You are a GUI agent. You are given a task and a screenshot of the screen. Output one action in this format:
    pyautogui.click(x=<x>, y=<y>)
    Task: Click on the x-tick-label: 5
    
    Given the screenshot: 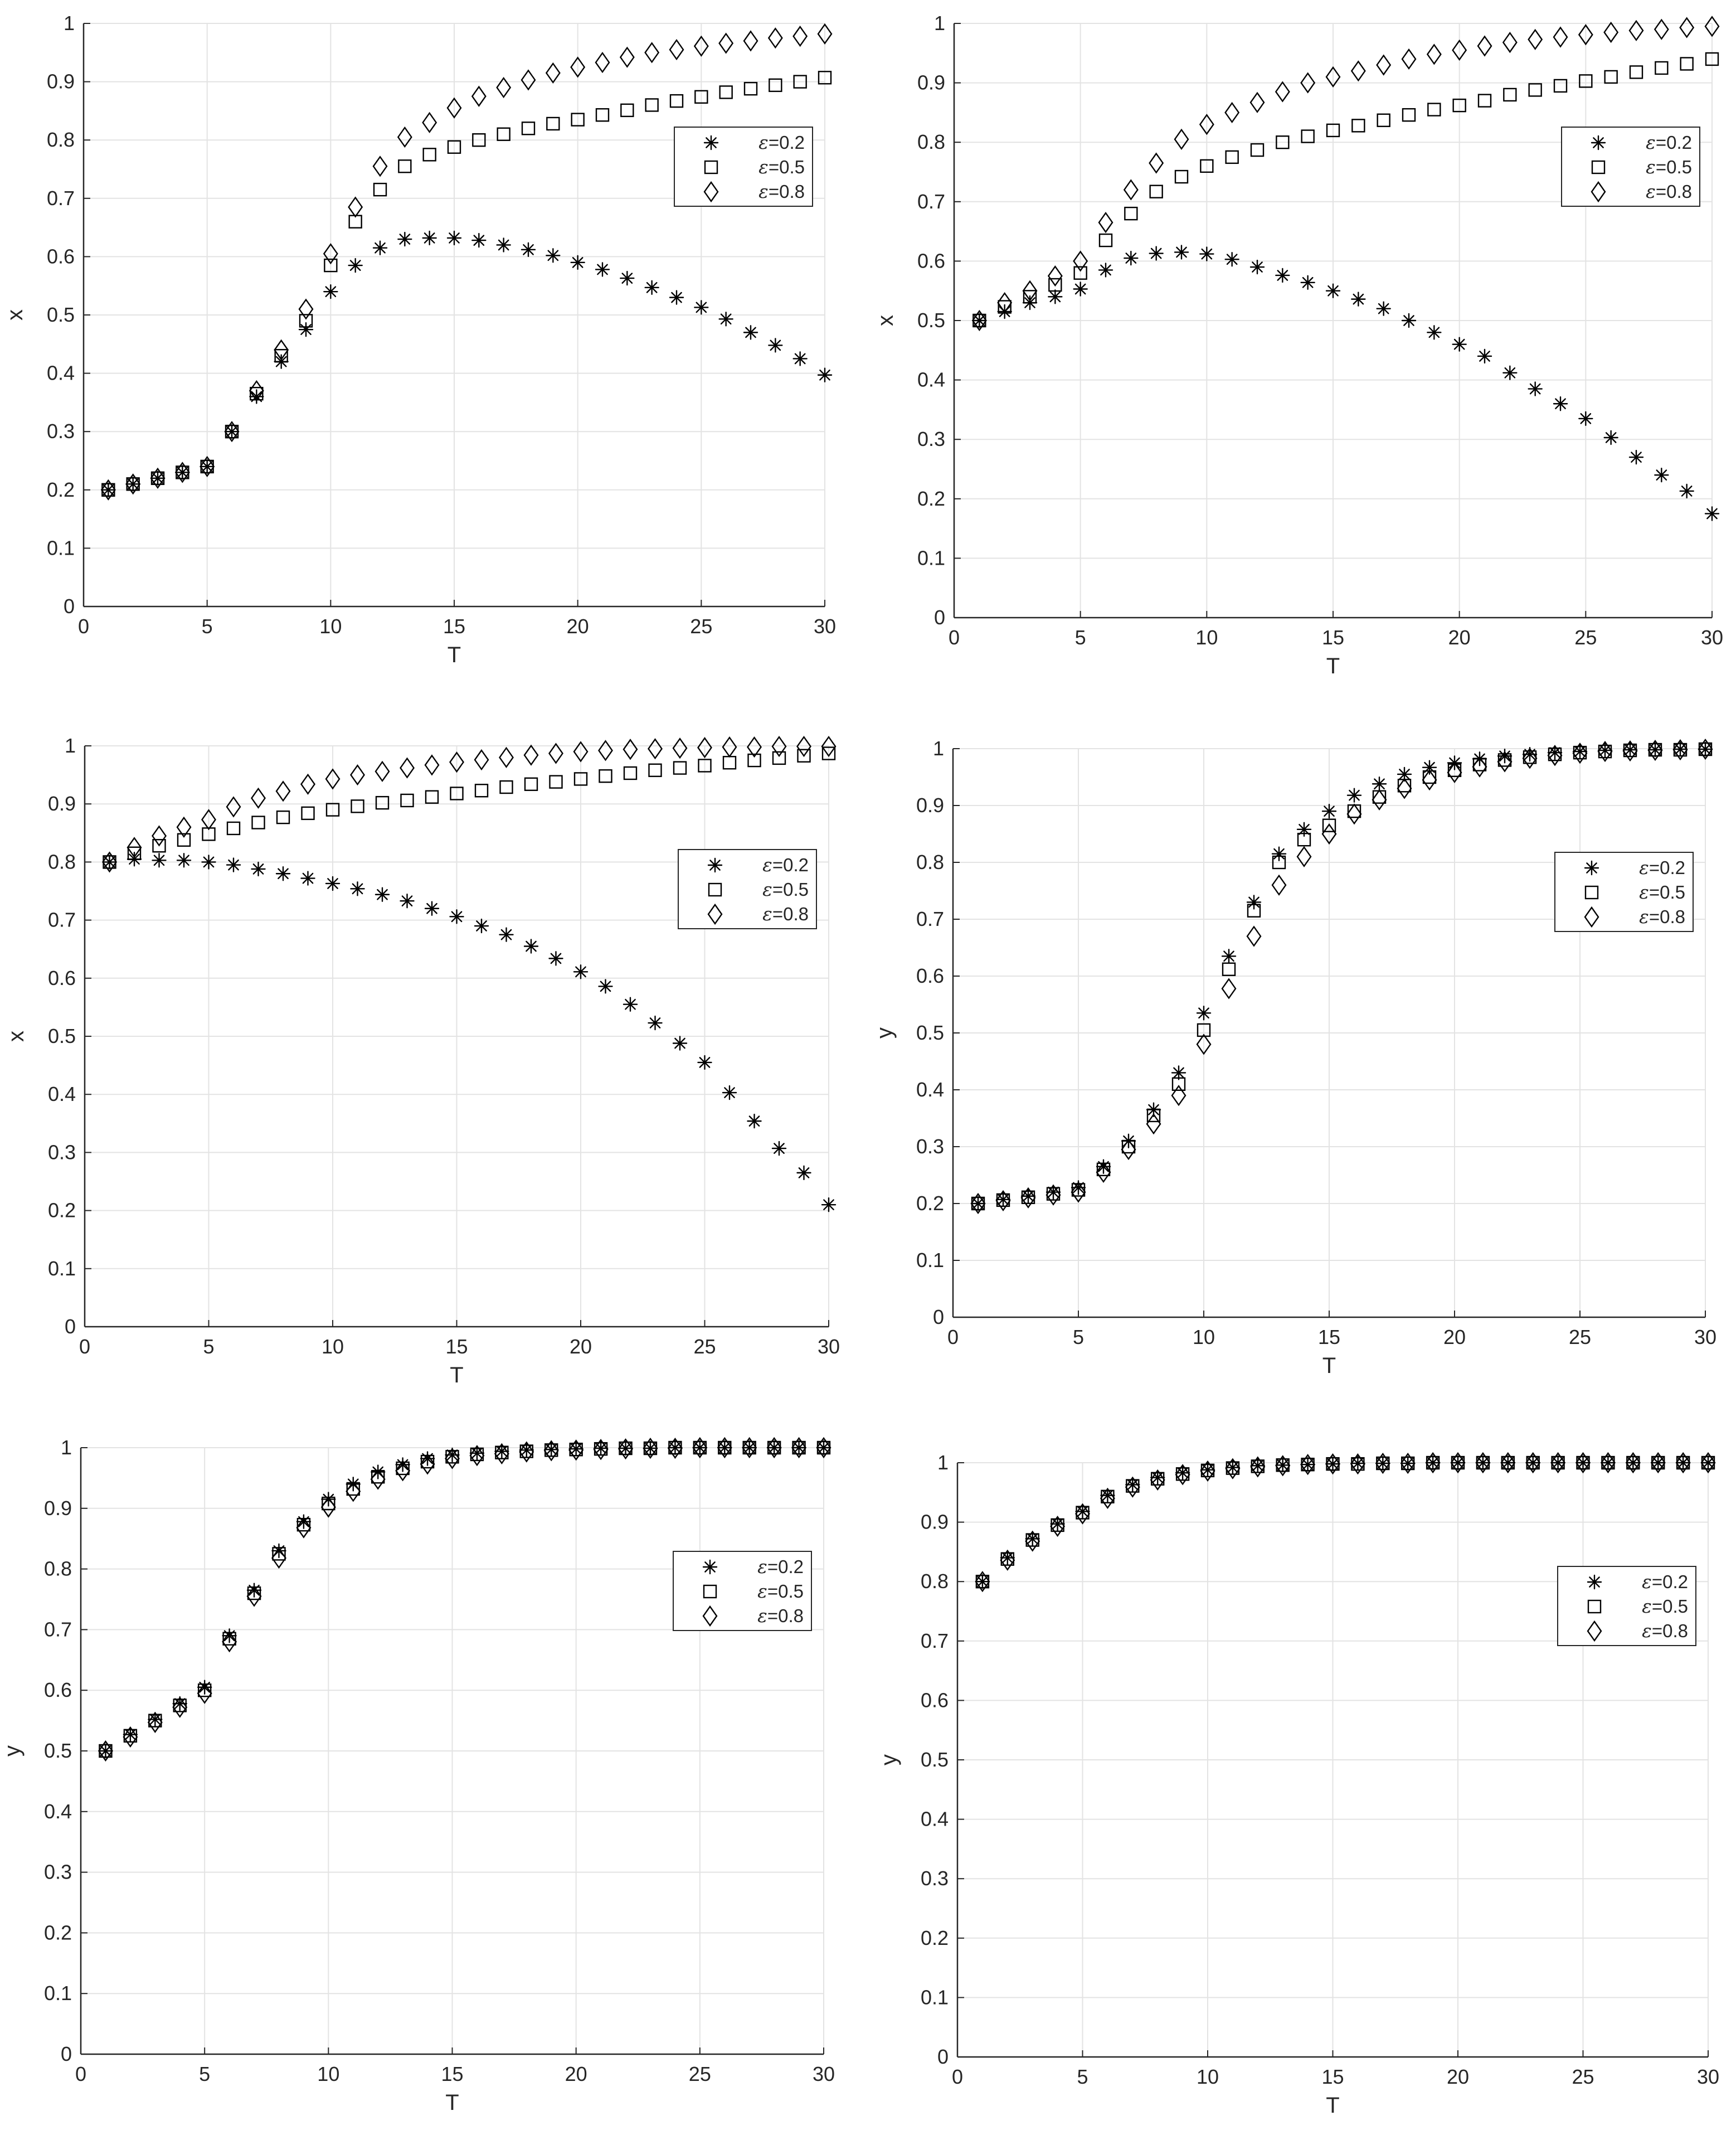 What is the action you would take?
    pyautogui.click(x=207, y=626)
    